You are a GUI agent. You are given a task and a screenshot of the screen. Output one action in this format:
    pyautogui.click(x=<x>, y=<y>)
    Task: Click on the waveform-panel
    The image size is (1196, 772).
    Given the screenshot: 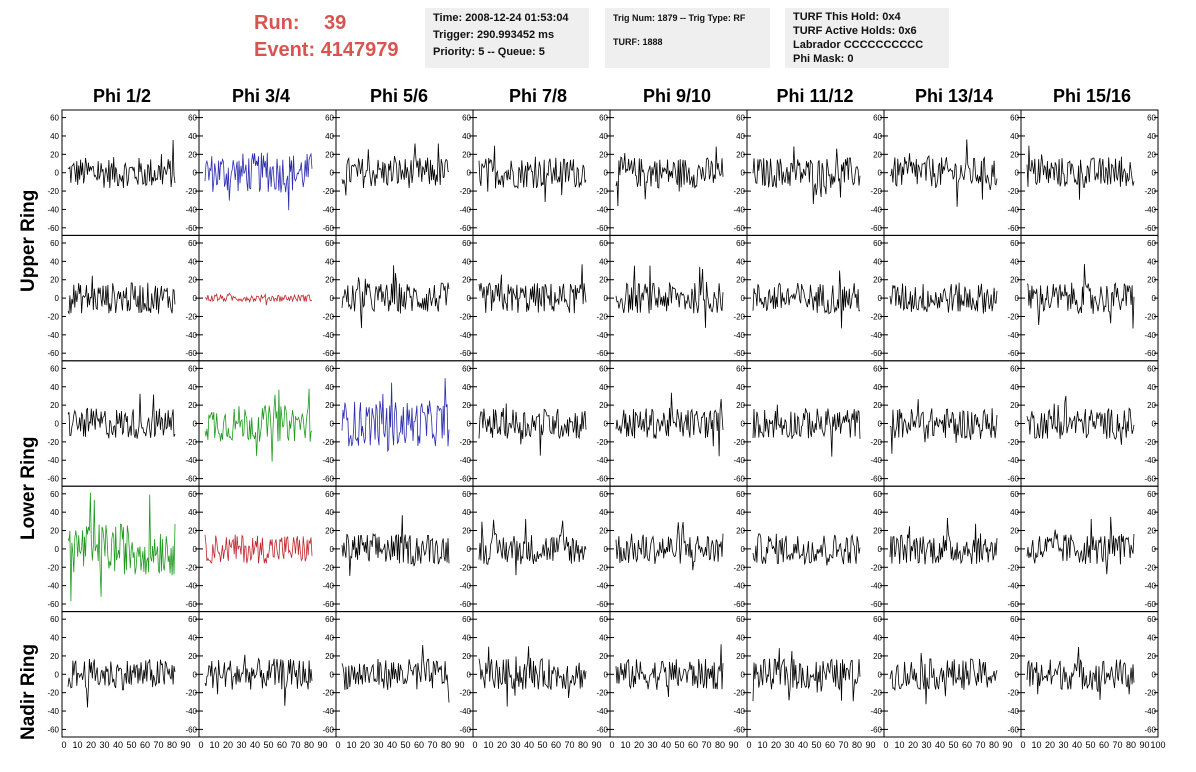 What is the action you would take?
    pyautogui.click(x=541, y=674)
    